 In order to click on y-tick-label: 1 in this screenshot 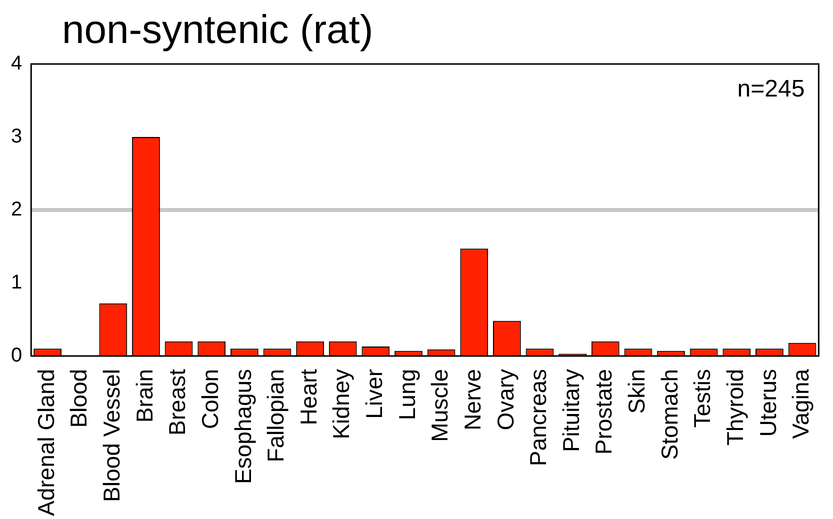, I will do `click(16, 282)`.